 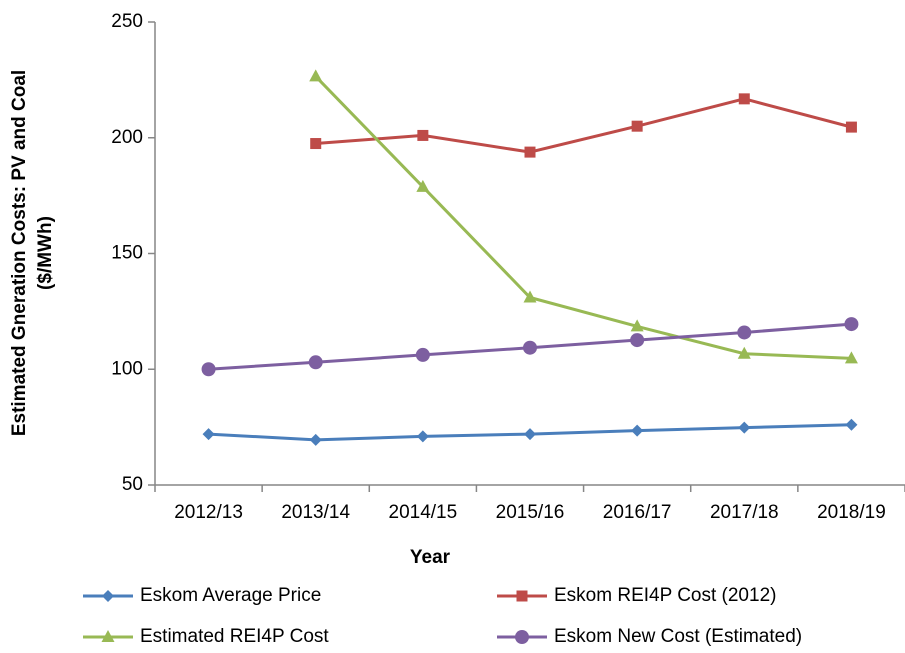 What do you see at coordinates (234, 636) in the screenshot?
I see `legend-label: Estimated REI4P Cost` at bounding box center [234, 636].